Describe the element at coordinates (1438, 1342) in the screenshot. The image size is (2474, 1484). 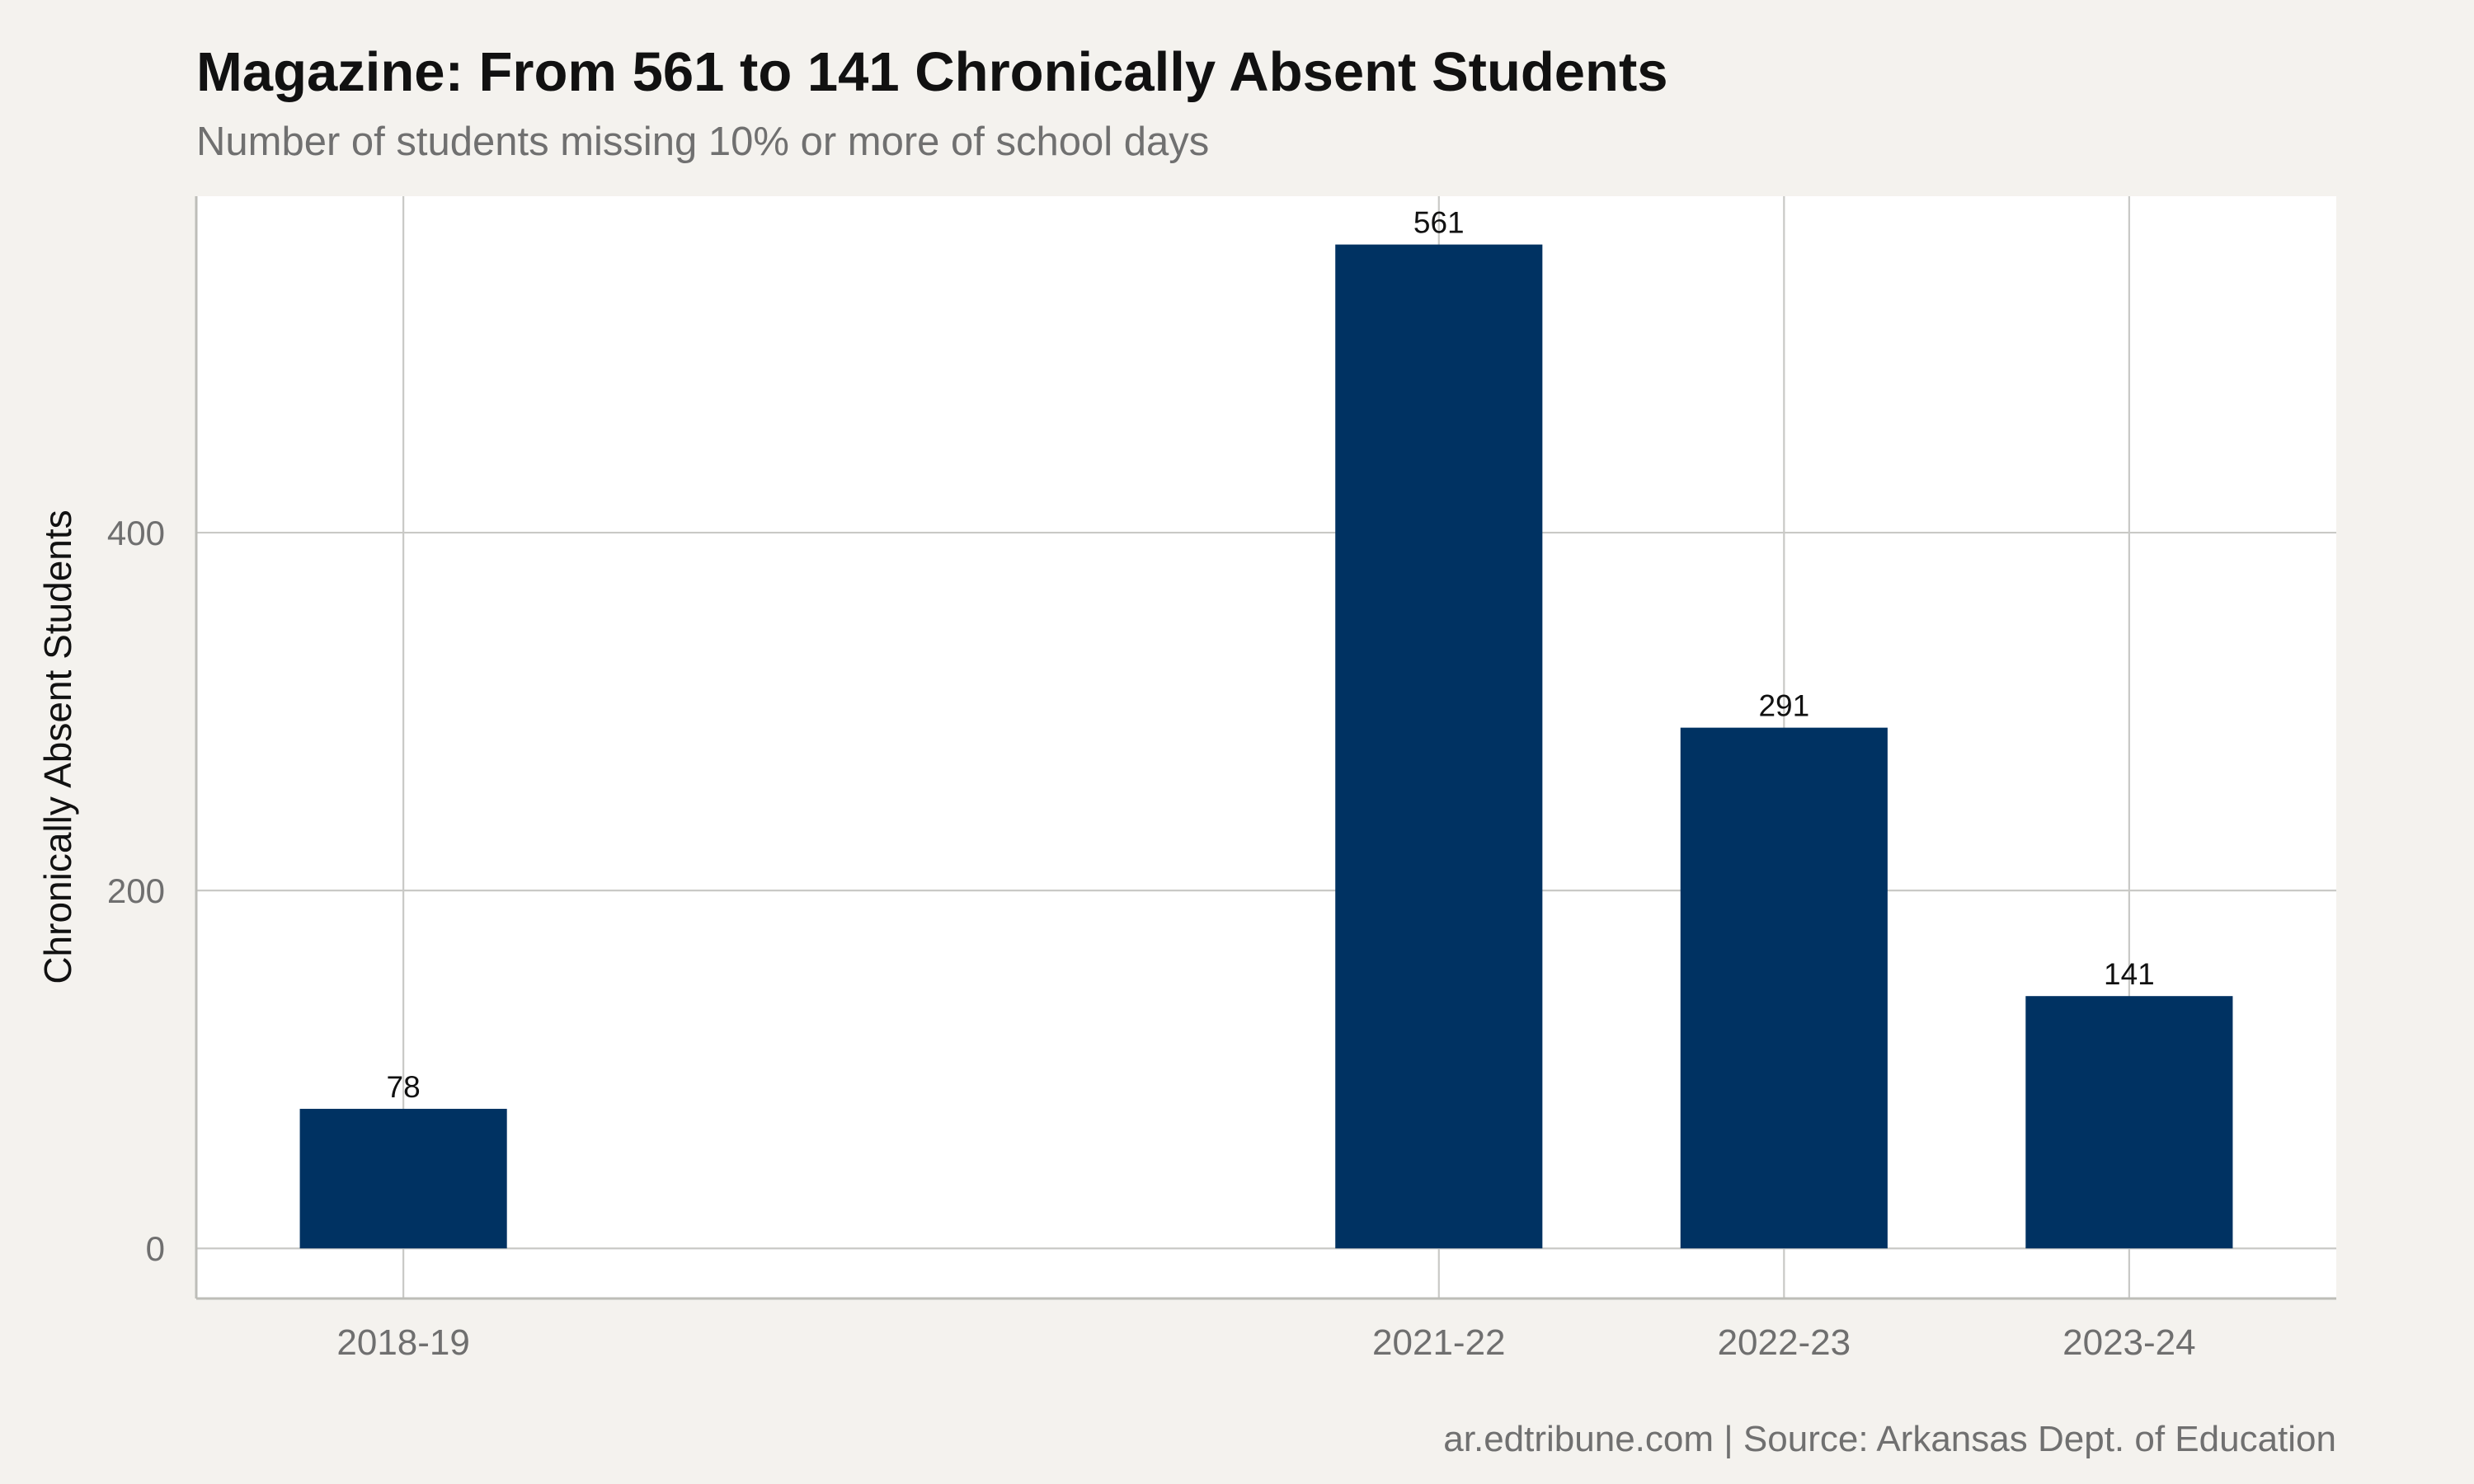
I see `x-tick-label: 2021-22` at that location.